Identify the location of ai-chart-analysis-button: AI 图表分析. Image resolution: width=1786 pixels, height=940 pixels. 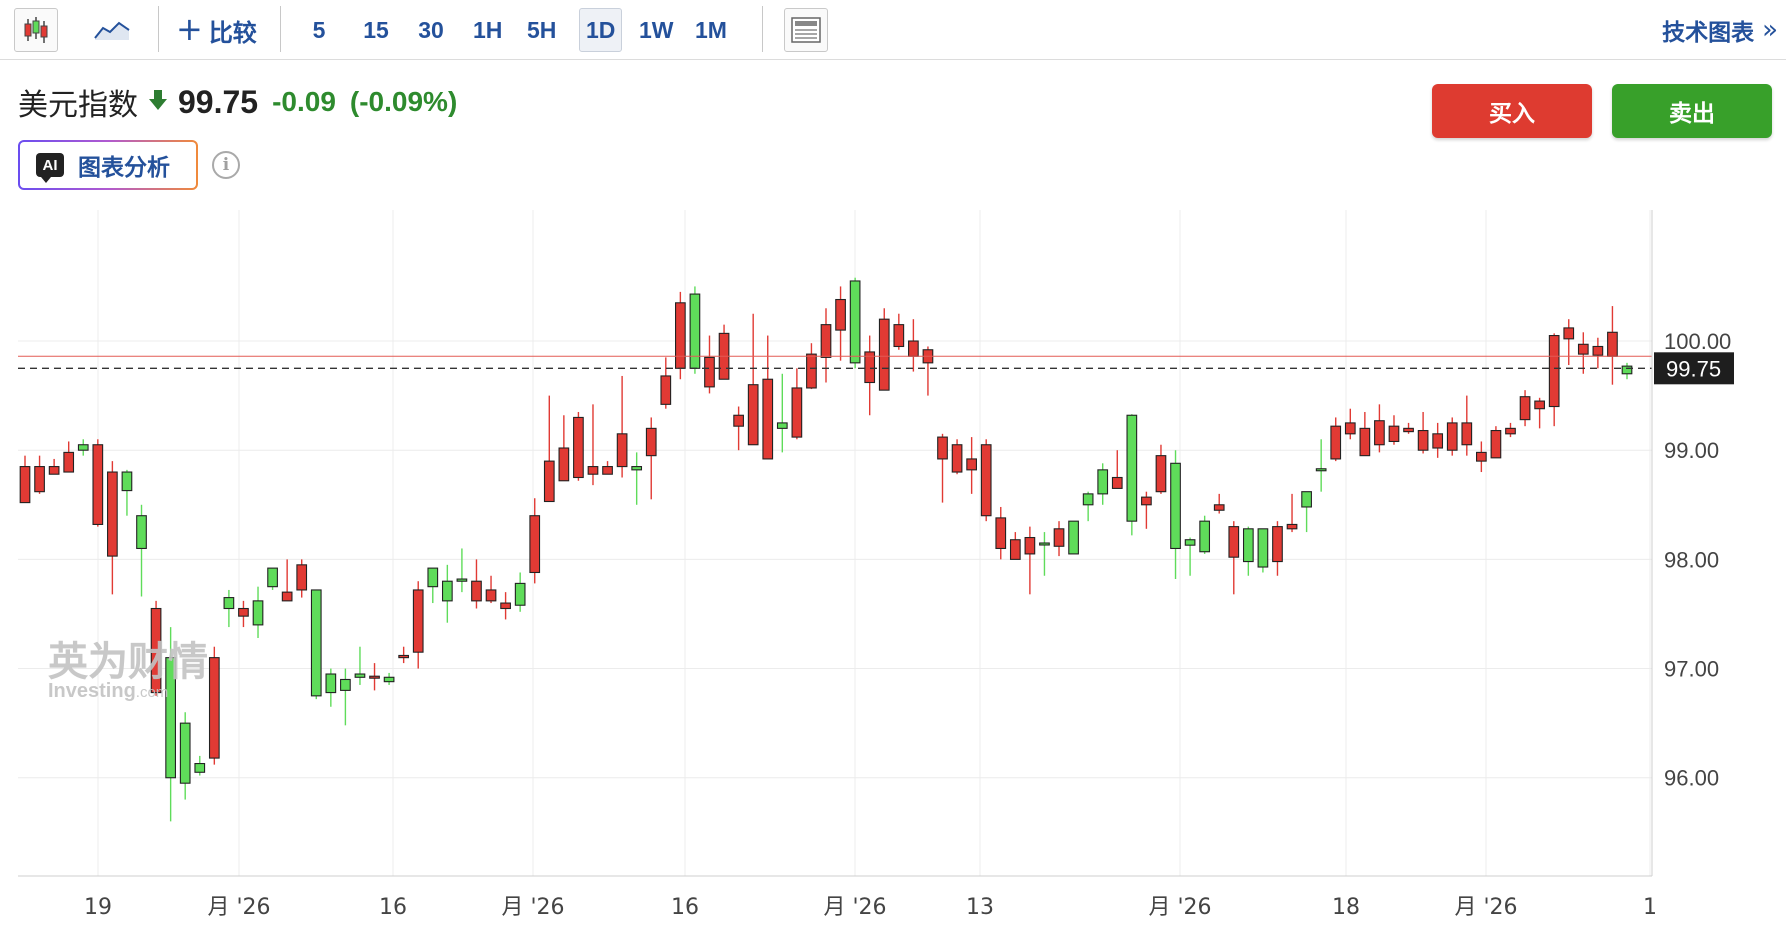
(108, 165).